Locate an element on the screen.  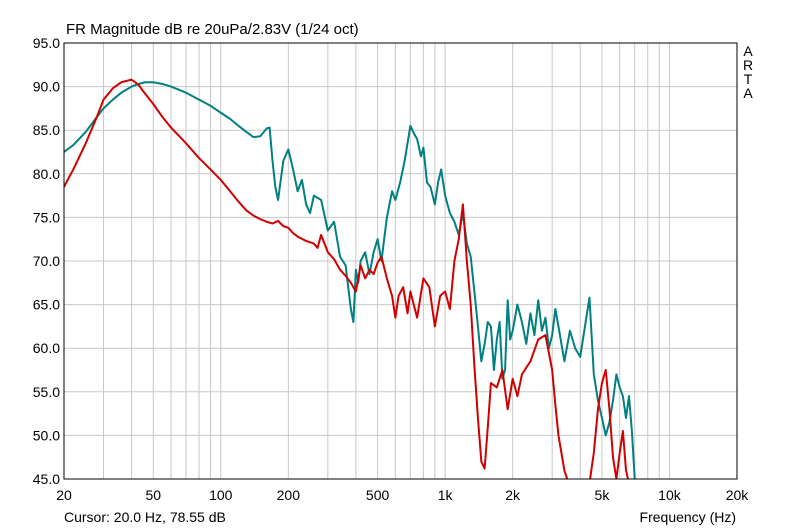
y-tick-label: 90.0 is located at coordinates (46, 87).